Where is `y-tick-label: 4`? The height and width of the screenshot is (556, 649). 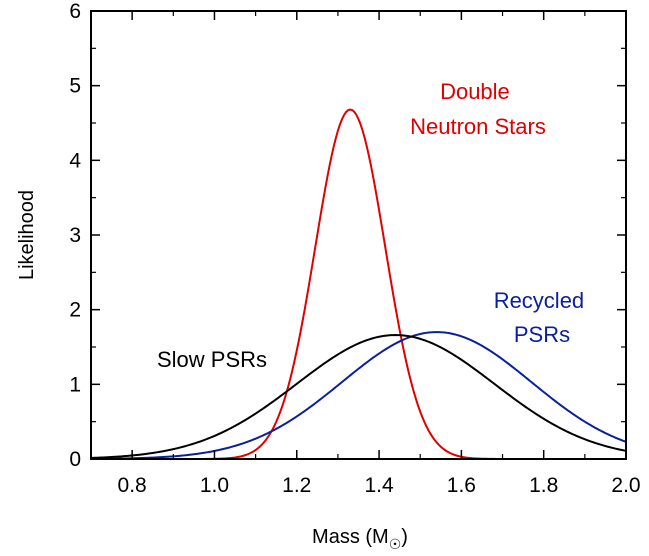
y-tick-label: 4 is located at coordinates (75, 160).